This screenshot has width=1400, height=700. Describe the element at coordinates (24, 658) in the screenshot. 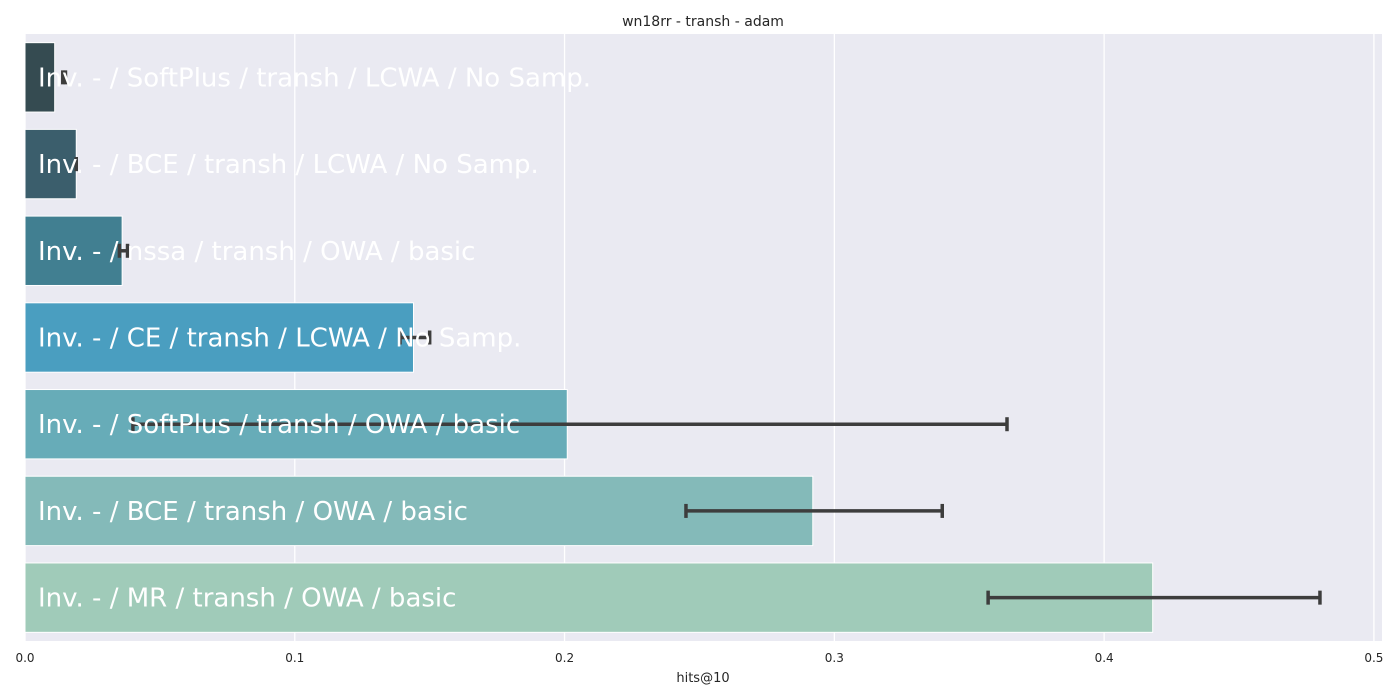

I see `x-tick-label: 0.0` at that location.